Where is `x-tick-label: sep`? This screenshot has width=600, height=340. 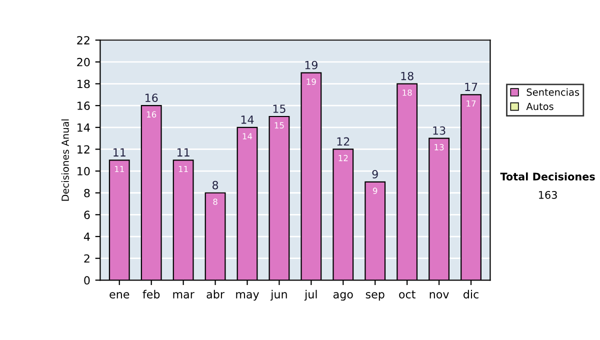
x-tick-label: sep is located at coordinates (375, 296).